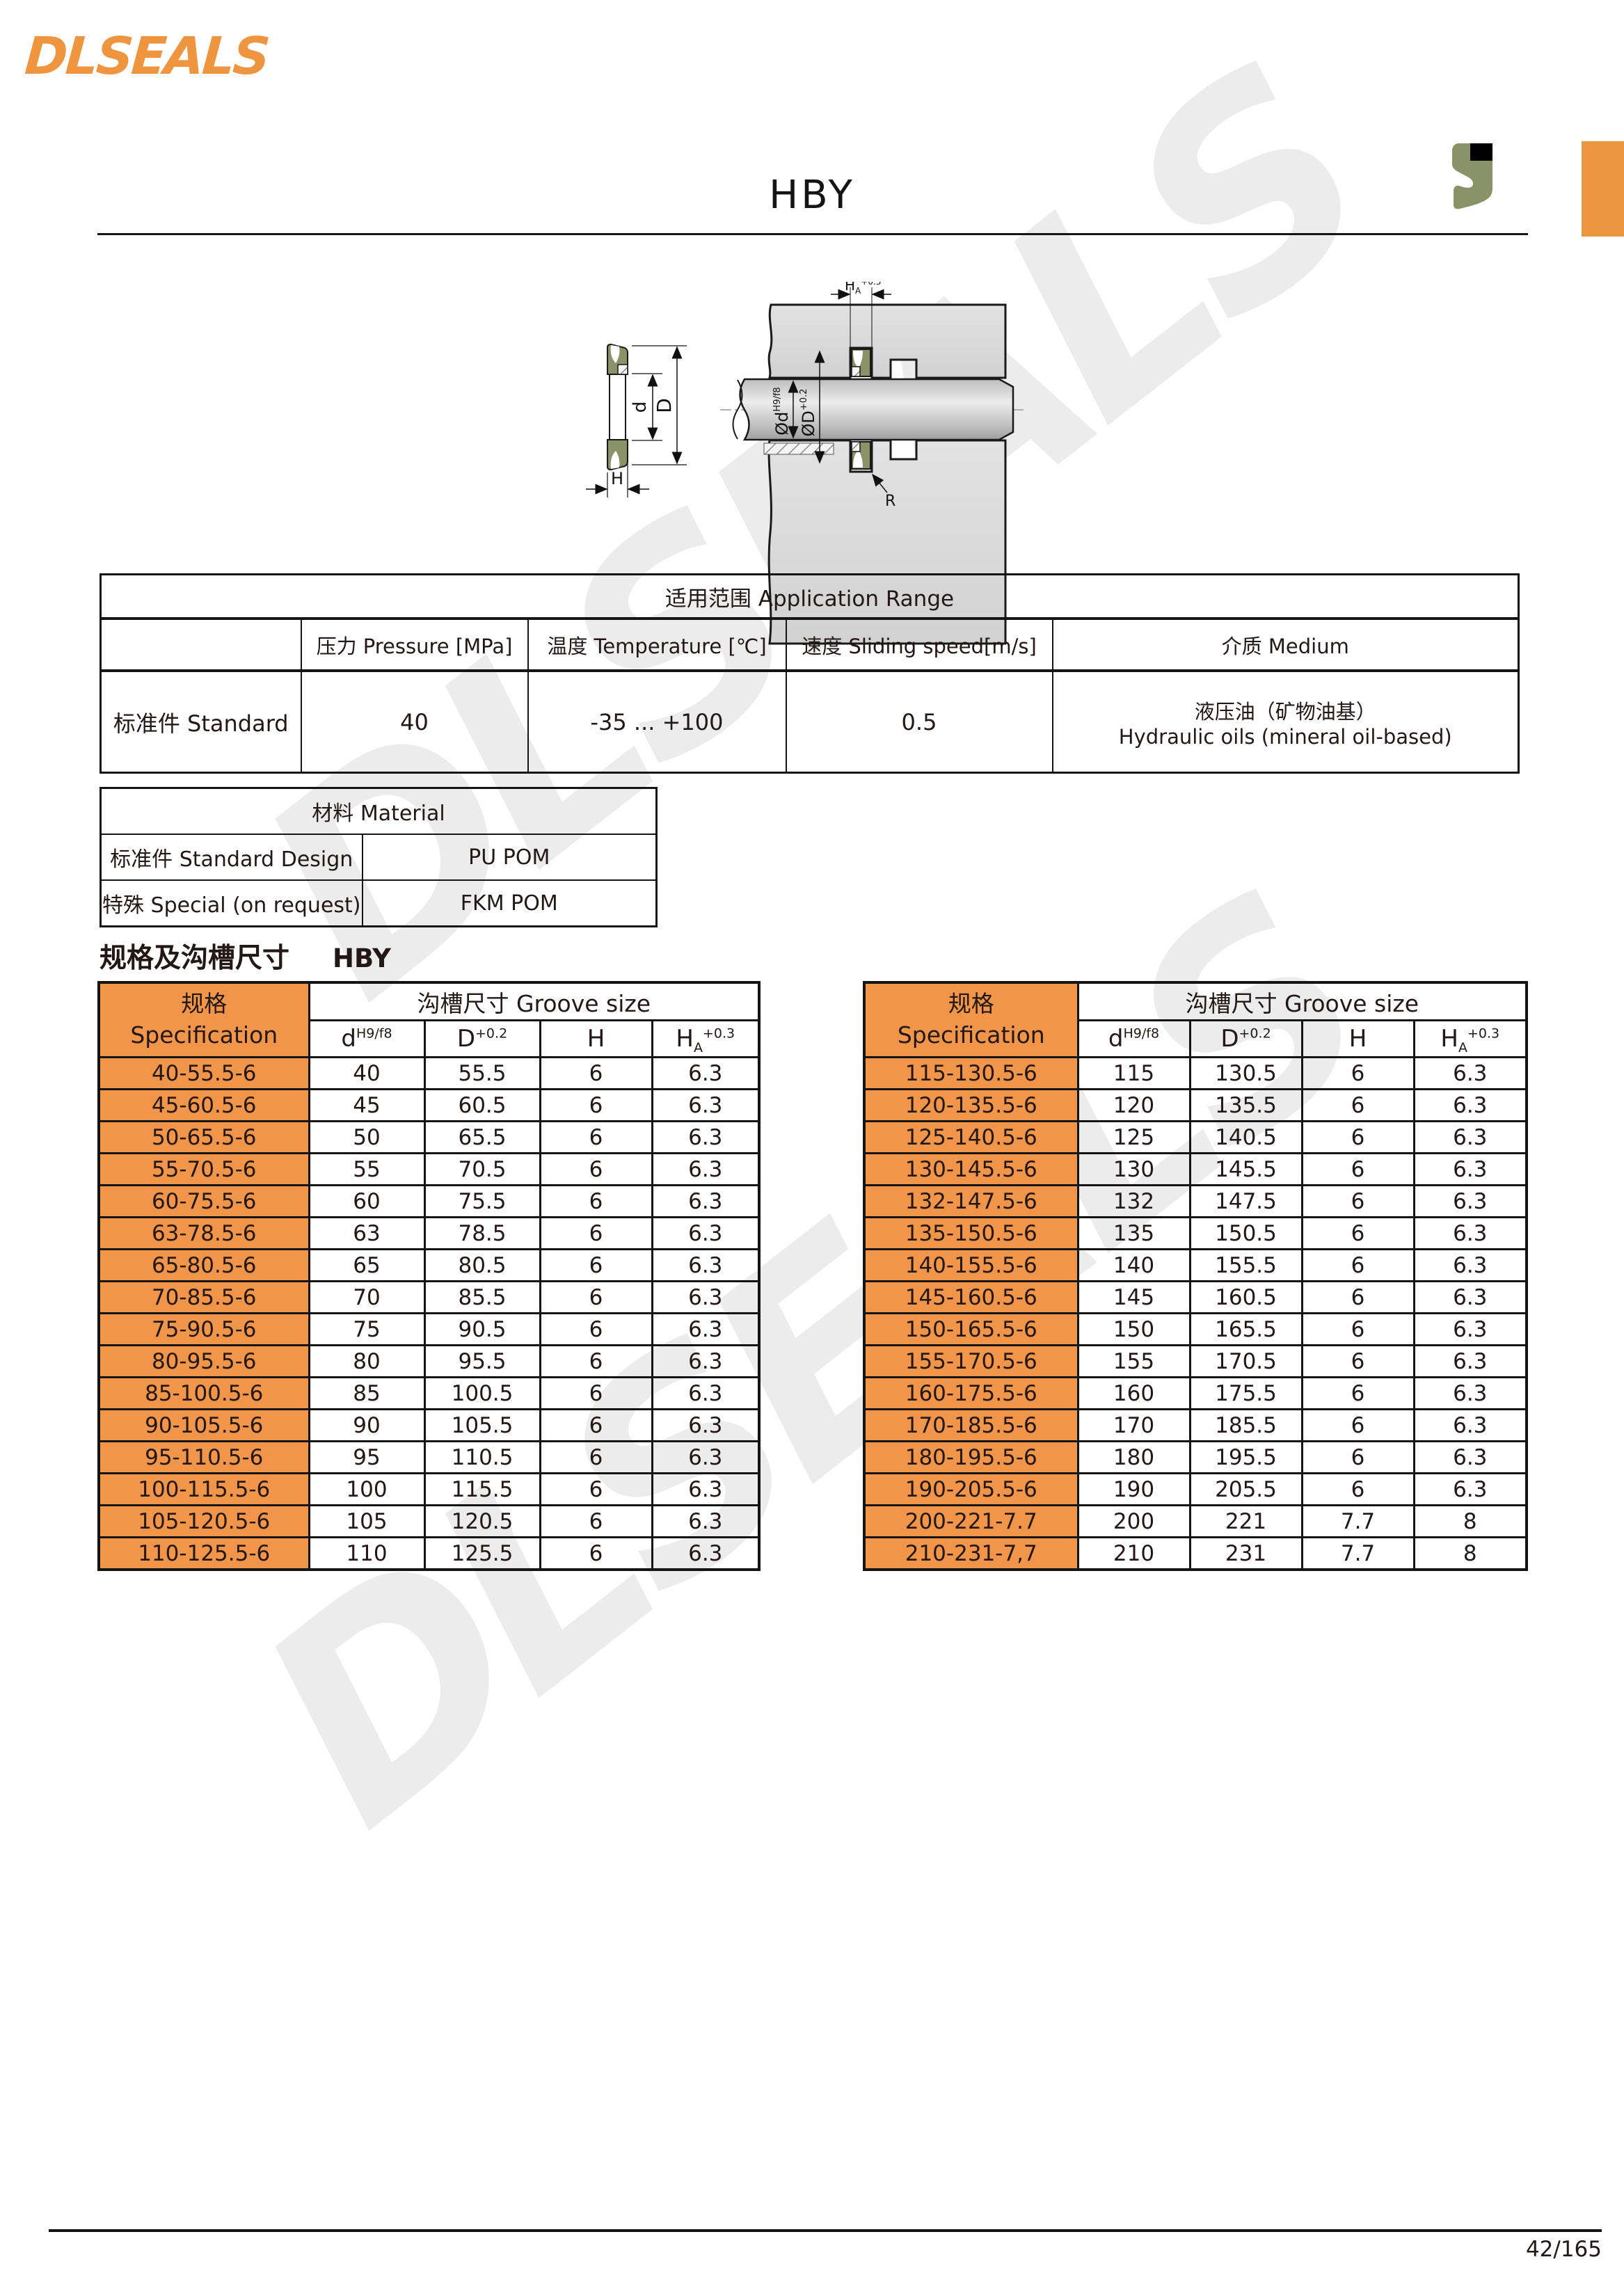 This screenshot has height=2296, width=1624. Describe the element at coordinates (1133, 1489) in the screenshot. I see `spec-cell-value: 190` at that location.